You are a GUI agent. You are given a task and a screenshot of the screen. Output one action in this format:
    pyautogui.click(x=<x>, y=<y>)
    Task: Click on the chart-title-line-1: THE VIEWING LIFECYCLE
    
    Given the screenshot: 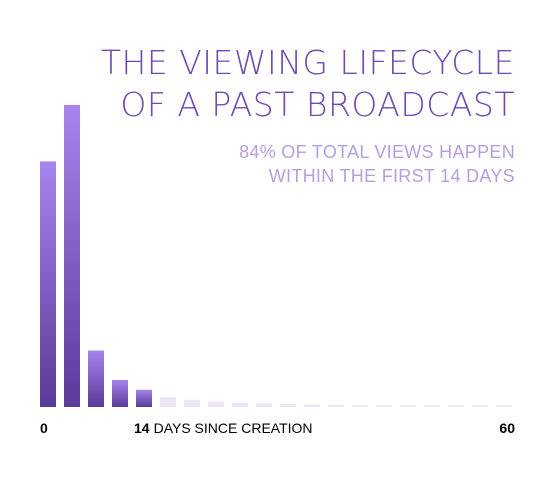 What is the action you would take?
    pyautogui.click(x=307, y=62)
    